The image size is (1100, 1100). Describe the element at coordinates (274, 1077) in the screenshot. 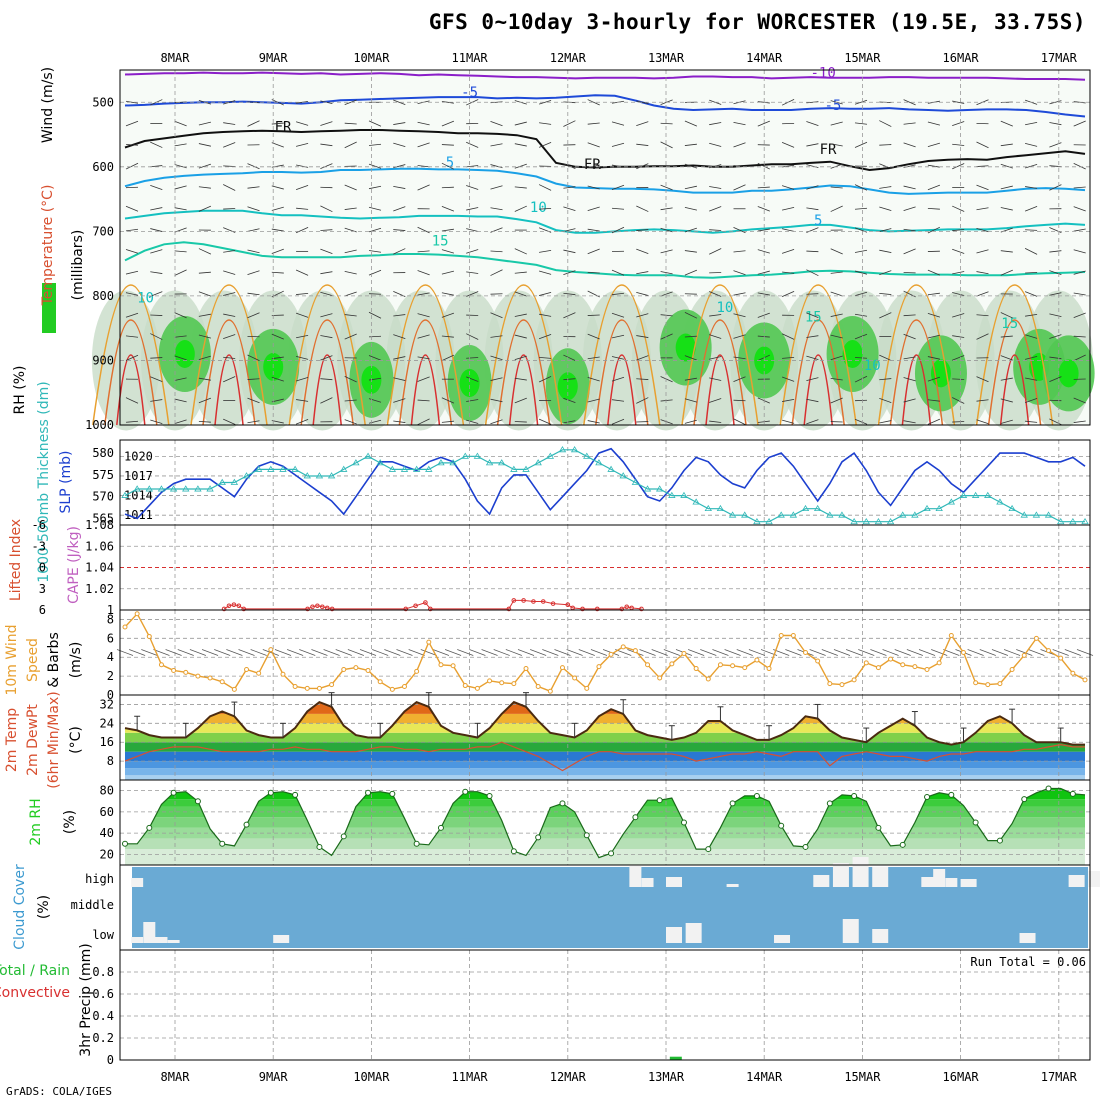

I see `date-label-bottom: 9MAR` at that location.